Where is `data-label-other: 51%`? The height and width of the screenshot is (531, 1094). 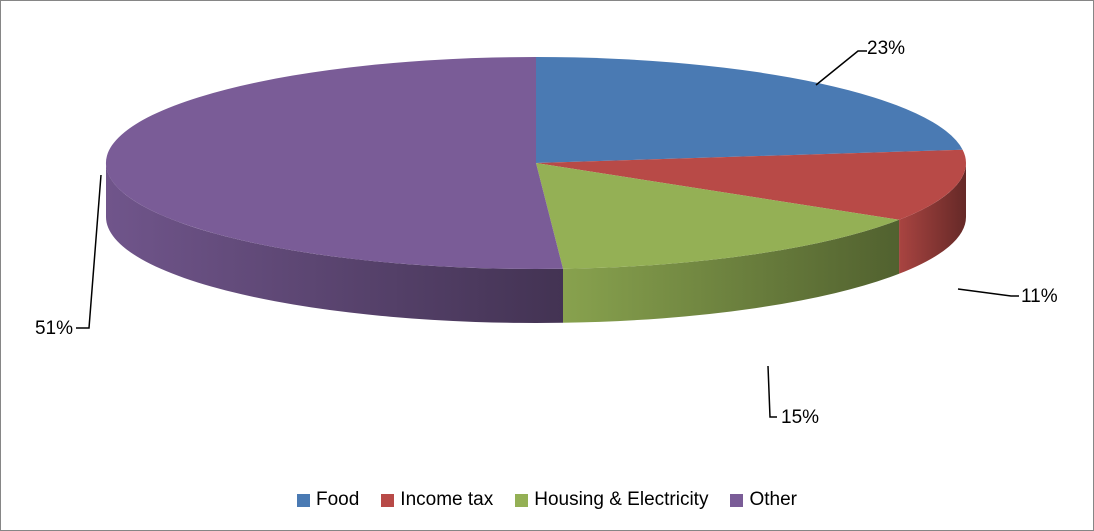
data-label-other: 51% is located at coordinates (54, 328).